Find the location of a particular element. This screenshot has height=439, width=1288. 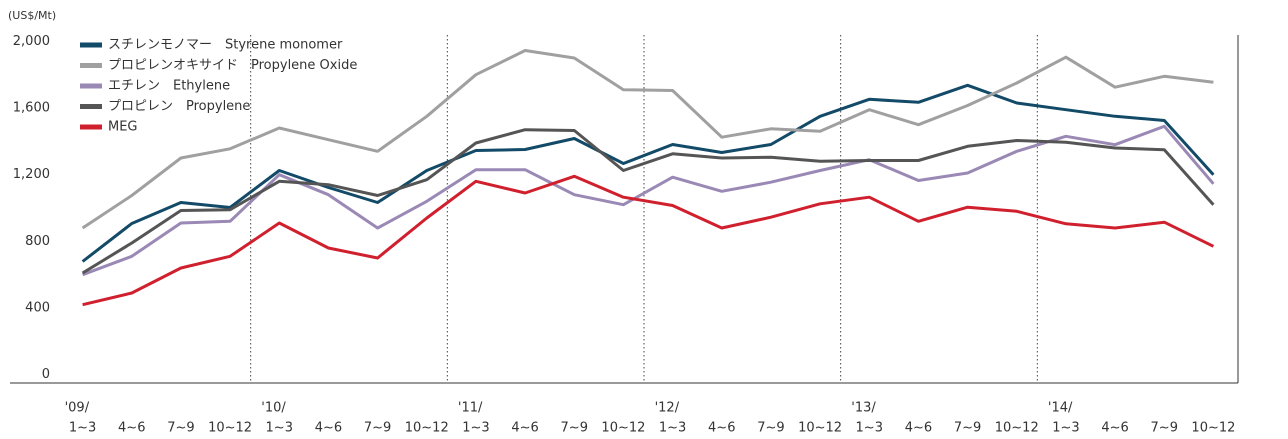

y-tick-label: 2,000 is located at coordinates (31, 41).